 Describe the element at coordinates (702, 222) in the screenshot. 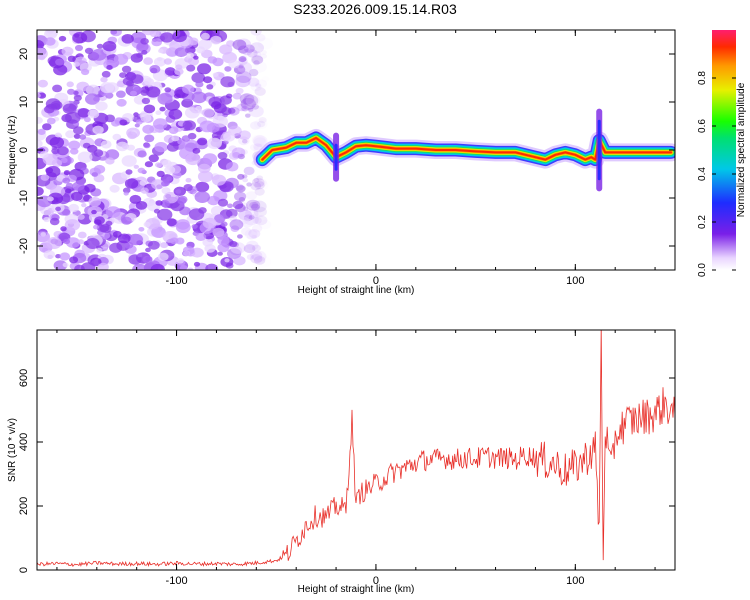

I see `colorbar-tick-label: 0.2` at that location.